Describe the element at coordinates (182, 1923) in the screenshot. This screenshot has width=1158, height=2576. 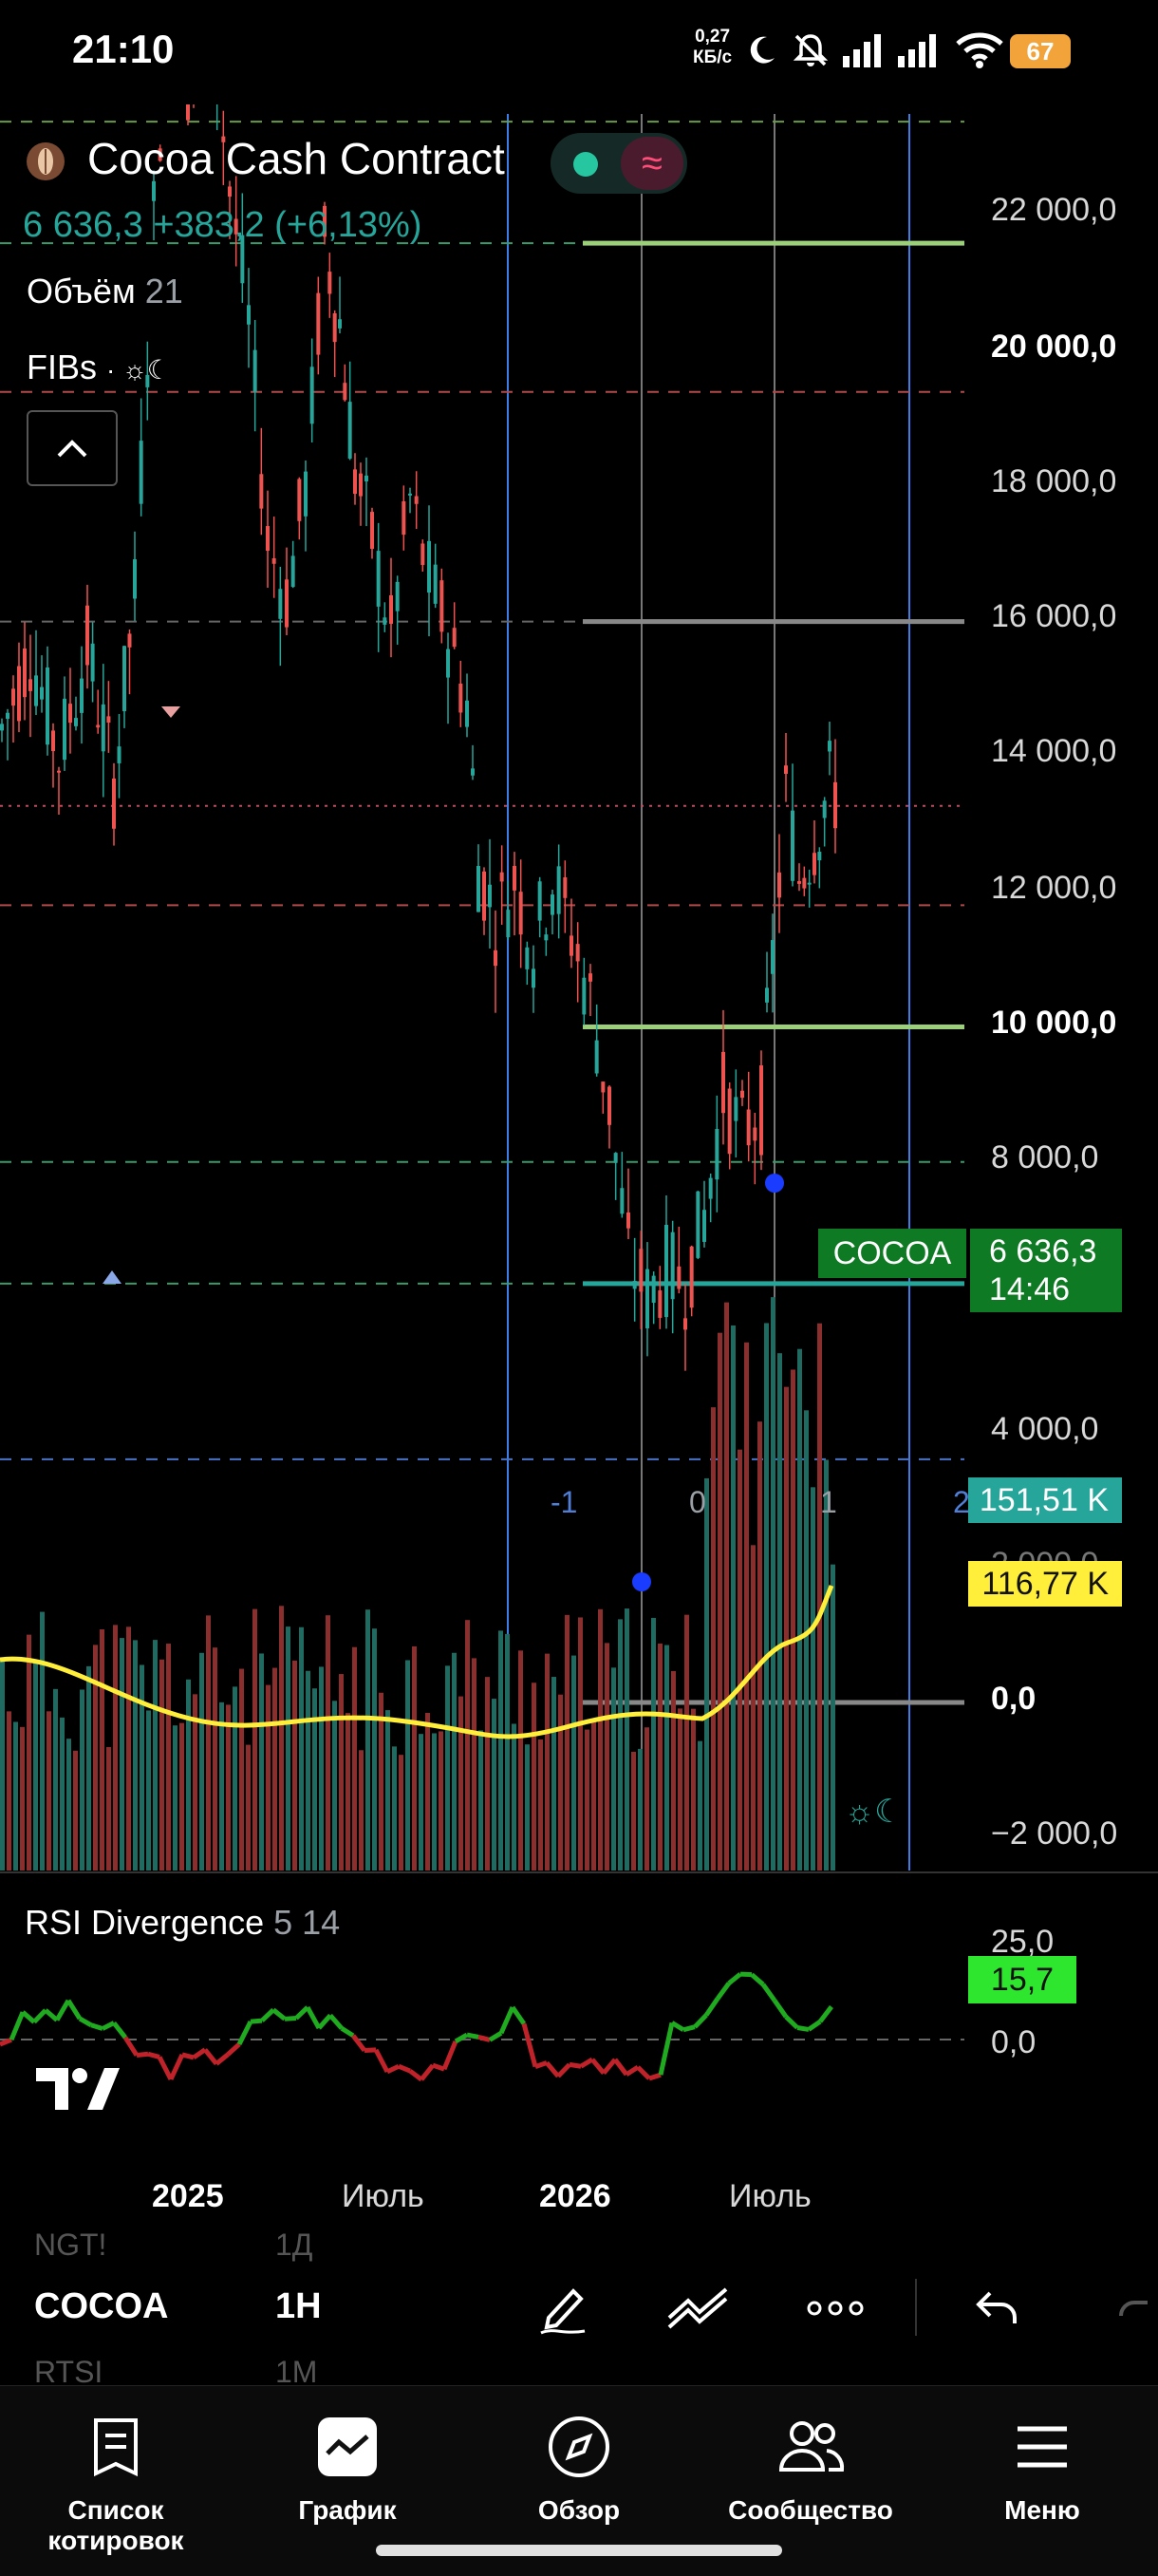
I see `rsi-legend: RSI Divergence 5 14` at that location.